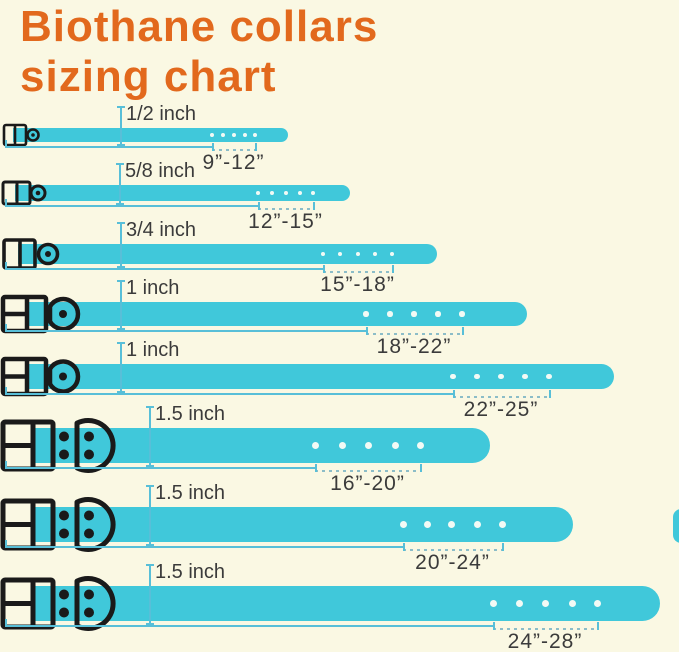 The height and width of the screenshot is (652, 679). I want to click on range-label: 24”-28”, so click(545, 641).